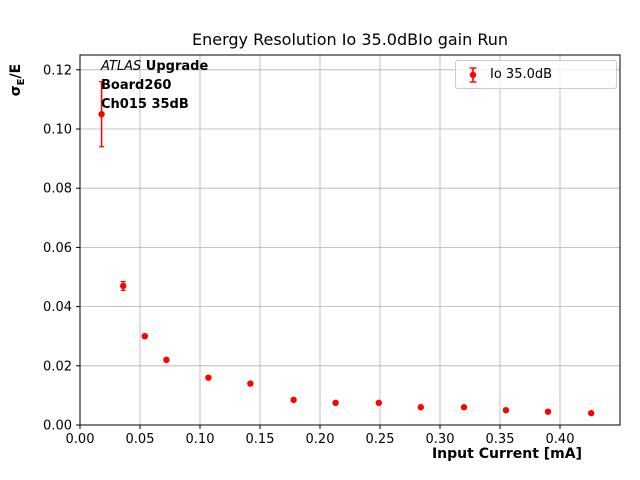  Describe the element at coordinates (260, 439) in the screenshot. I see `x-tick-label: 0.15` at that location.